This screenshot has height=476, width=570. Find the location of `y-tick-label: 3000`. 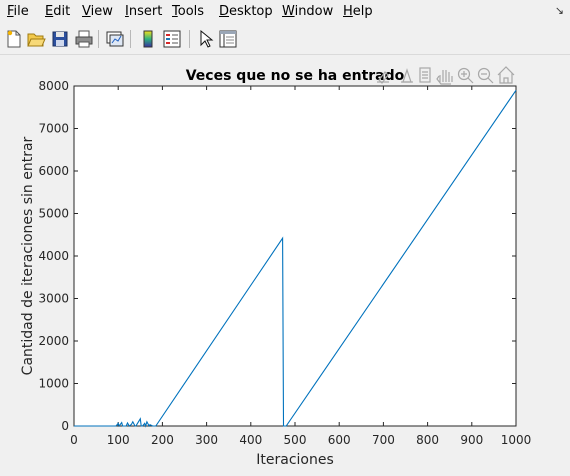

y-tick-label: 3000 is located at coordinates (53, 299).